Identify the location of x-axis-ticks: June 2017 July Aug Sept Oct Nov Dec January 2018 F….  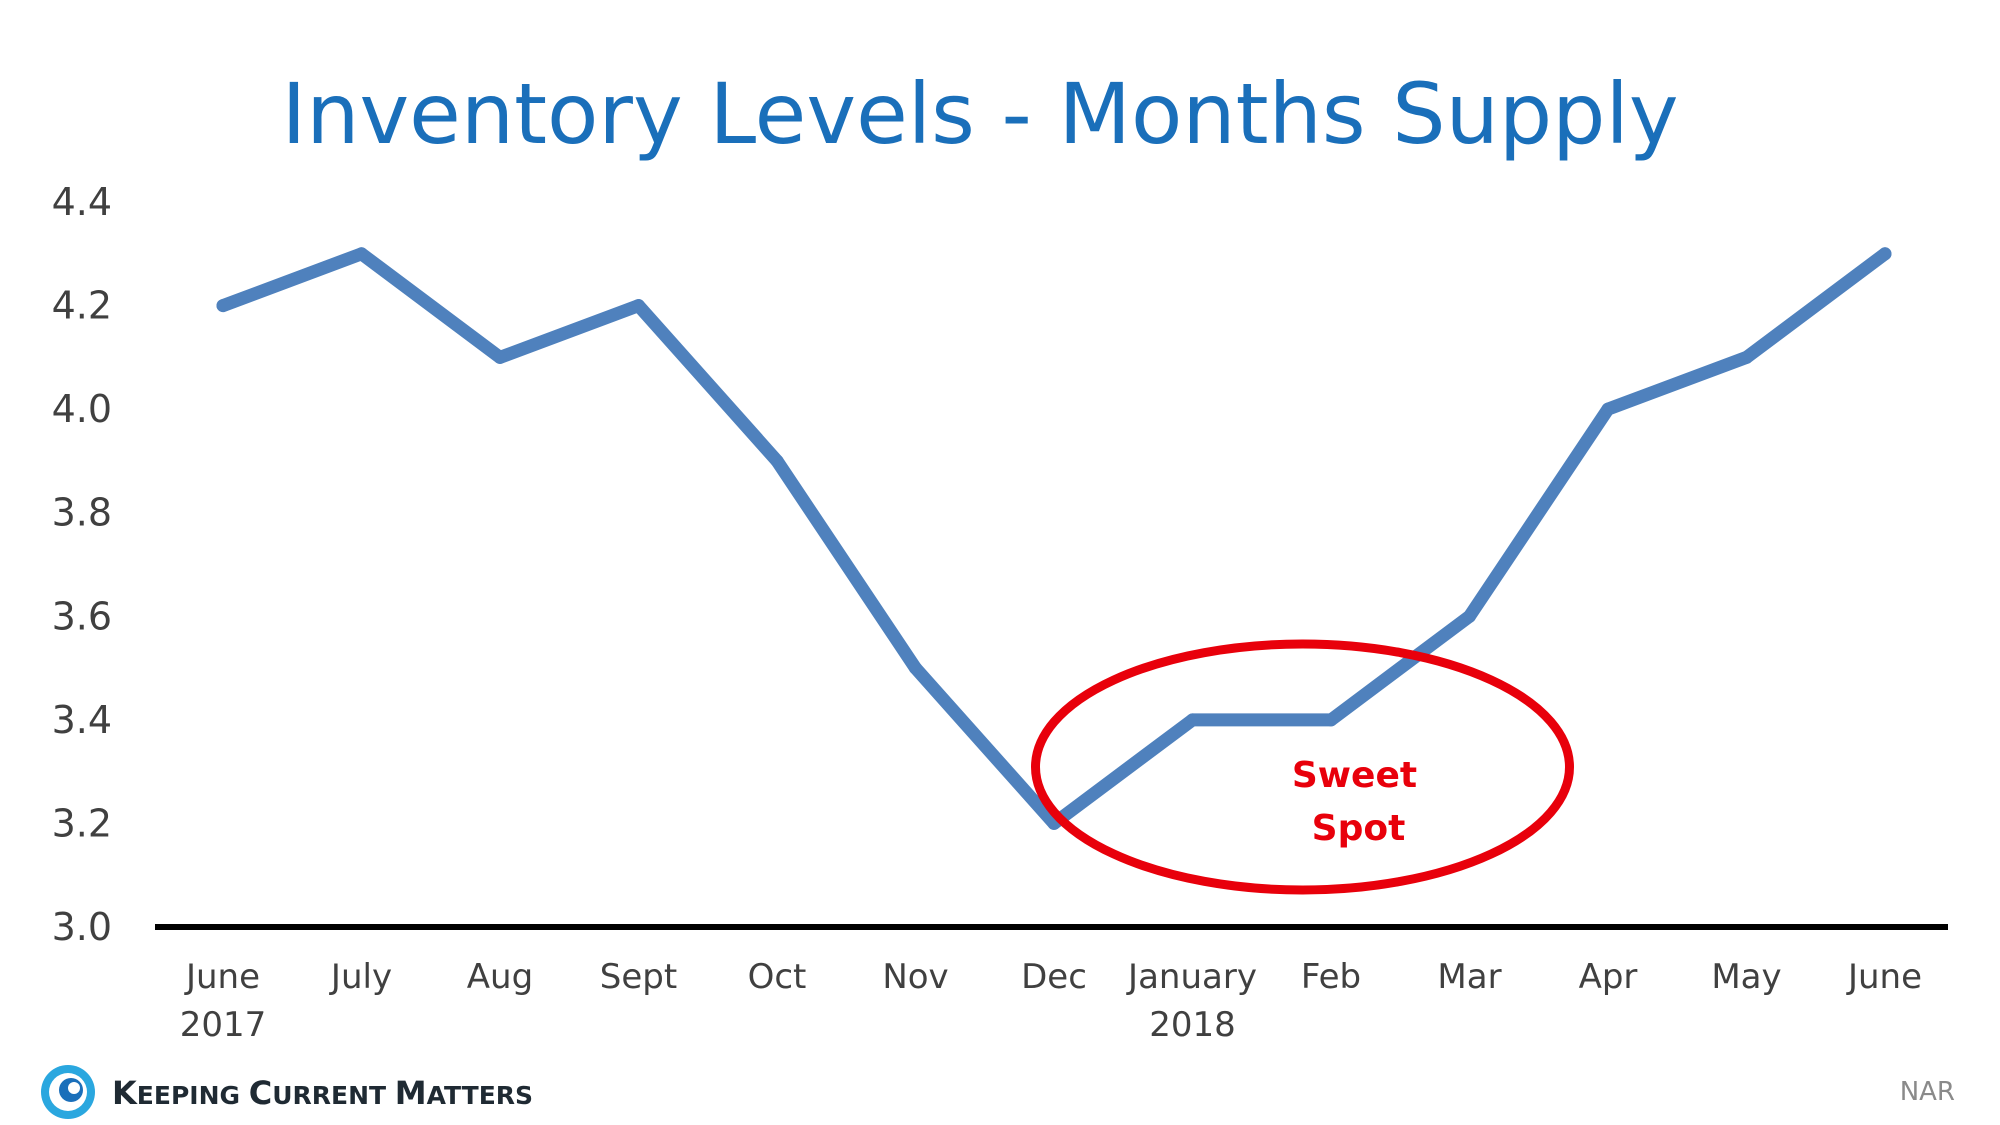
(1051, 1001).